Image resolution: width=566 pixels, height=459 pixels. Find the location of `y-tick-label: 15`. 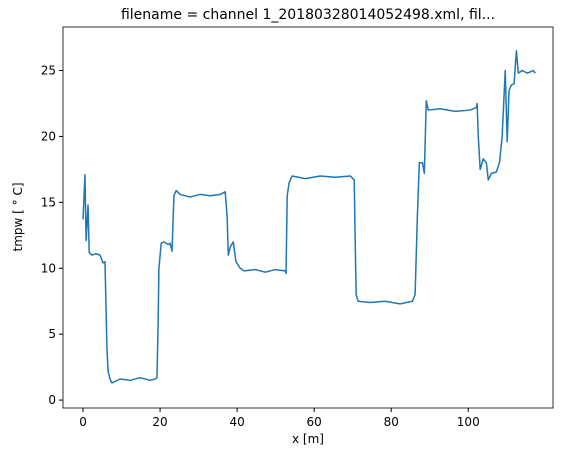

y-tick-label: 15 is located at coordinates (48, 202).